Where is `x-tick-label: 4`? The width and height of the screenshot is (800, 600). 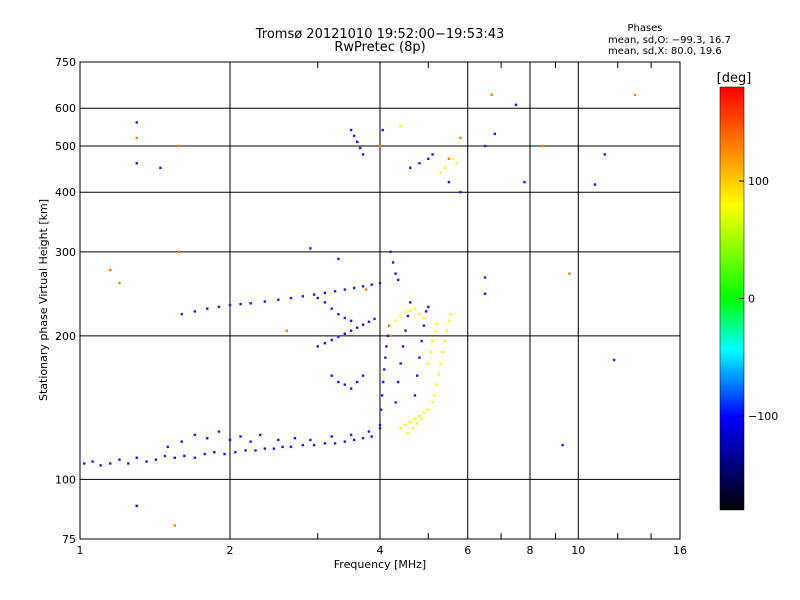
x-tick-label: 4 is located at coordinates (380, 550).